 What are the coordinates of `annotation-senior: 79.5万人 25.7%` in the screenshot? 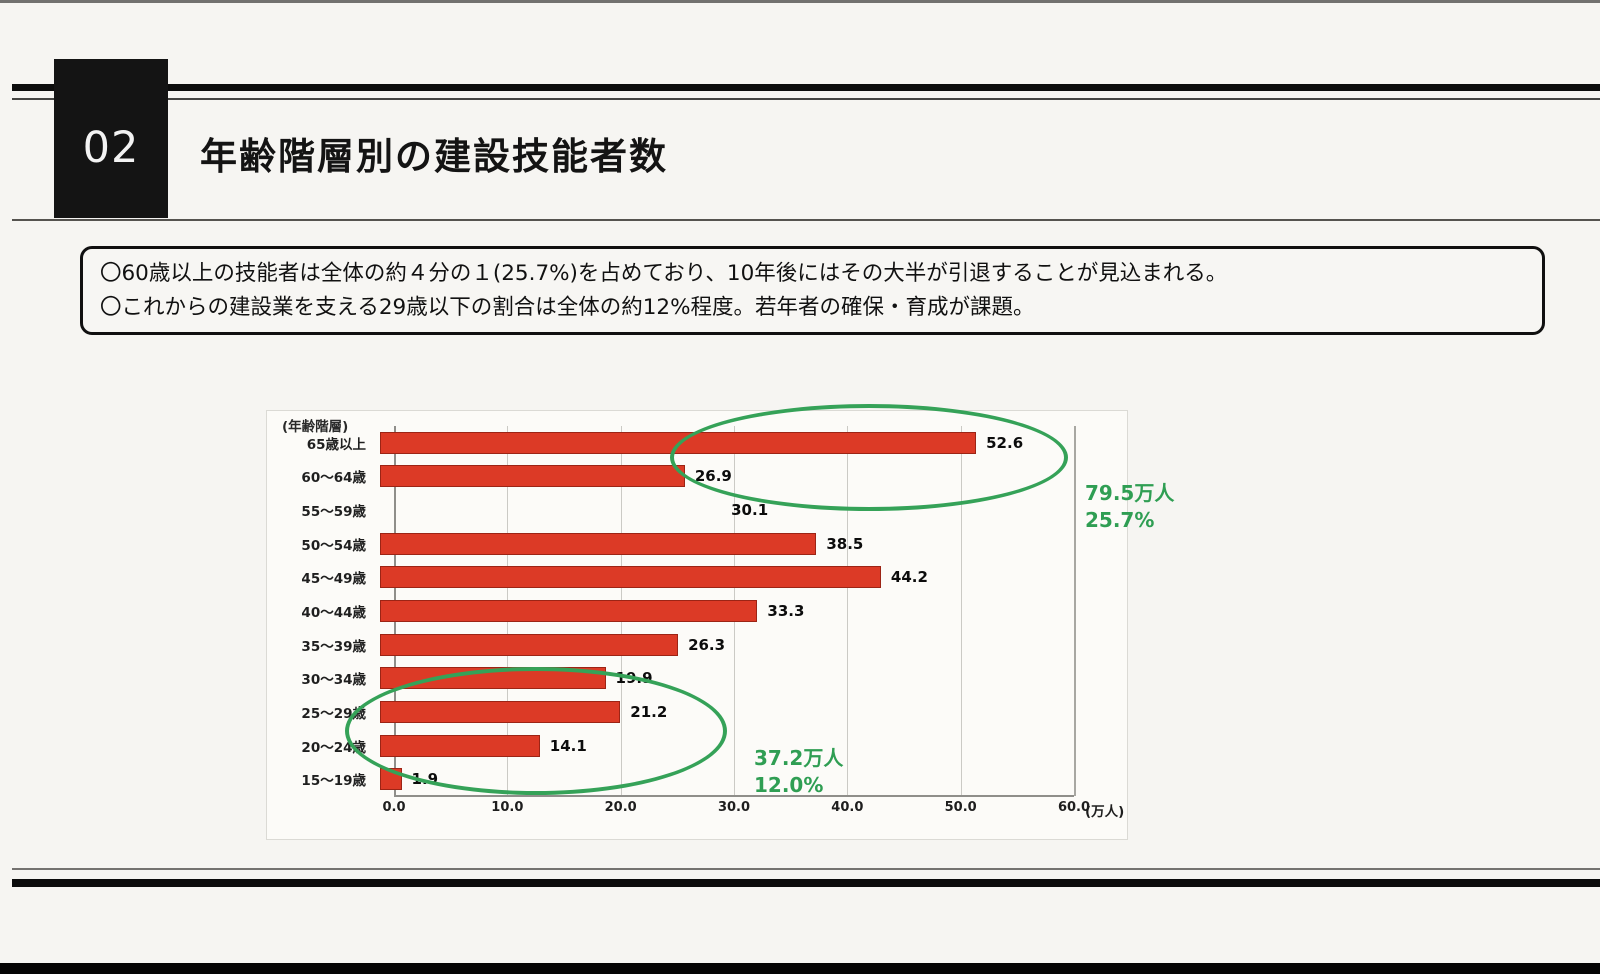 It's located at (1129, 507).